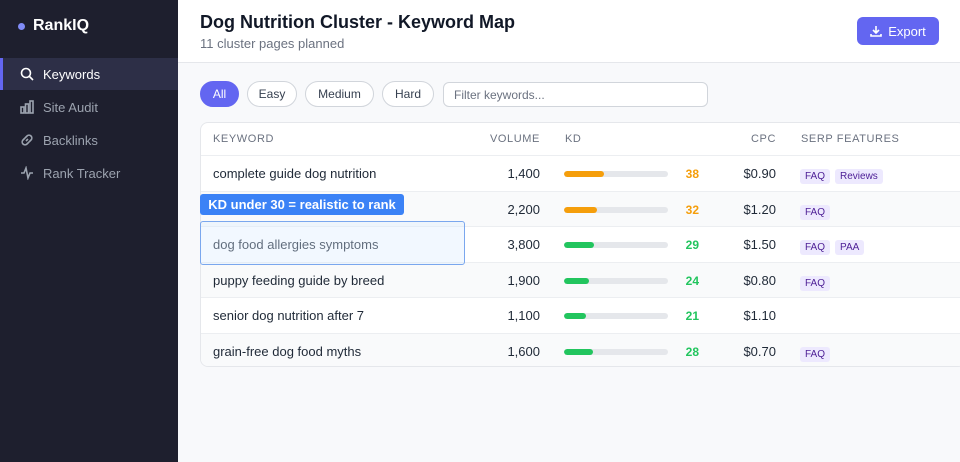  Describe the element at coordinates (759, 244) in the screenshot. I see `cpc: $1.50` at that location.